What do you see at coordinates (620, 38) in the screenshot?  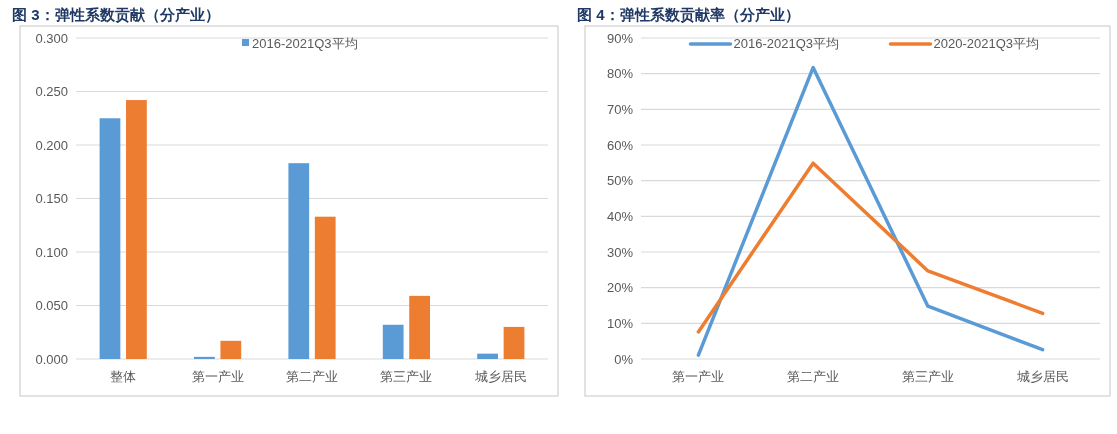 I see `y-tick-label: 90%` at bounding box center [620, 38].